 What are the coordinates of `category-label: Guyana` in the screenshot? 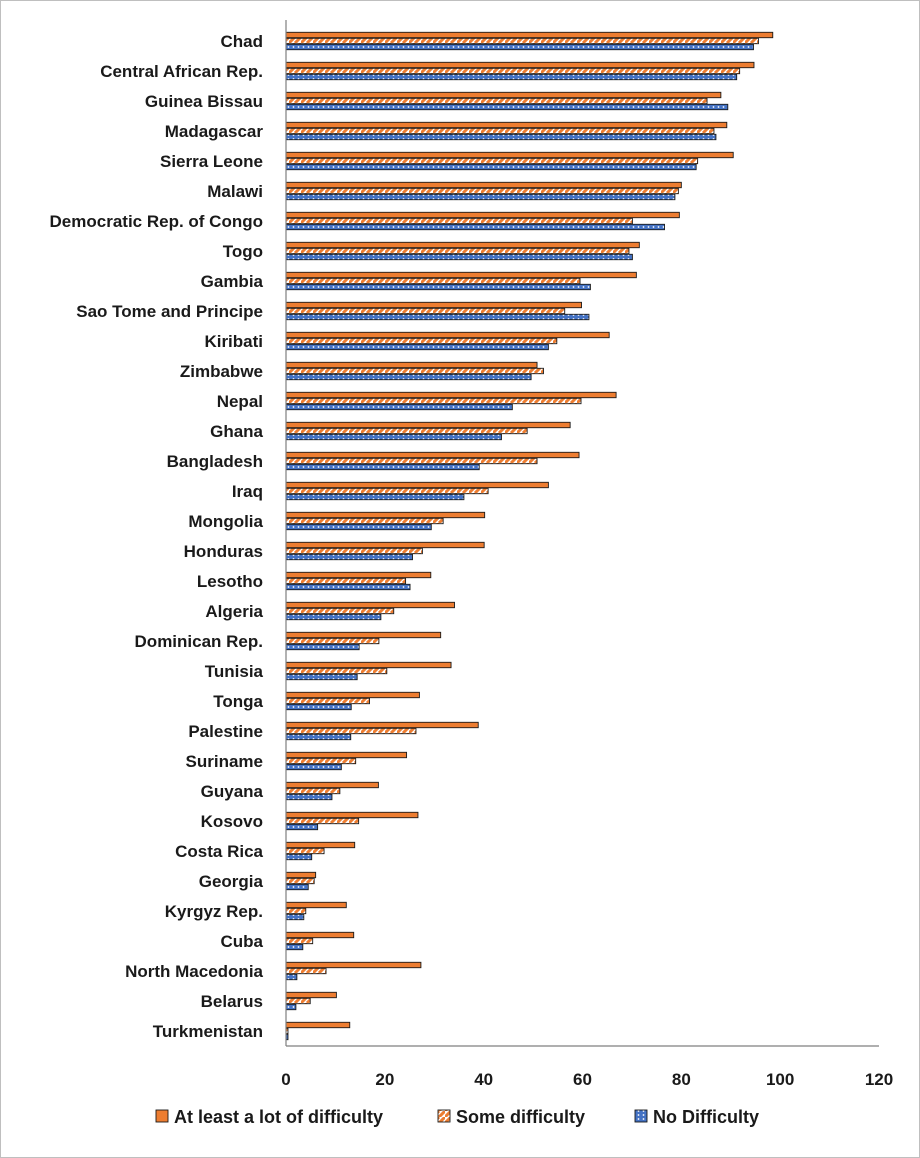 It's located at (232, 791).